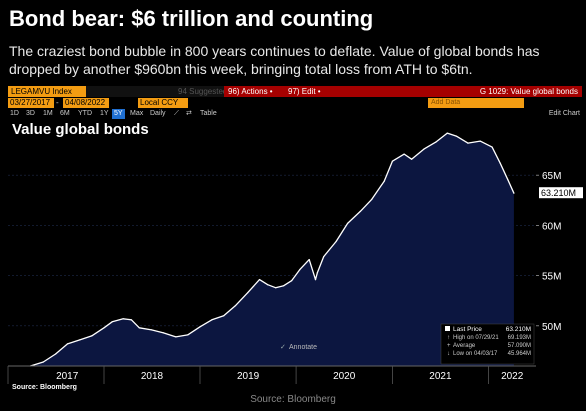  Describe the element at coordinates (283, 347) in the screenshot. I see `annotate-icon: ✓` at that location.